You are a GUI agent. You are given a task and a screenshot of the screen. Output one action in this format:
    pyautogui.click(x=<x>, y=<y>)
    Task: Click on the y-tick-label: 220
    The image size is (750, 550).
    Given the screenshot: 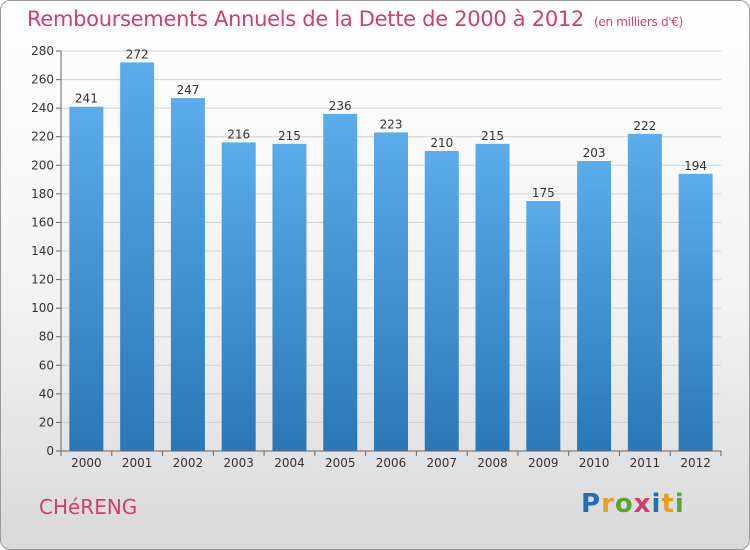 What is the action you would take?
    pyautogui.click(x=42, y=137)
    